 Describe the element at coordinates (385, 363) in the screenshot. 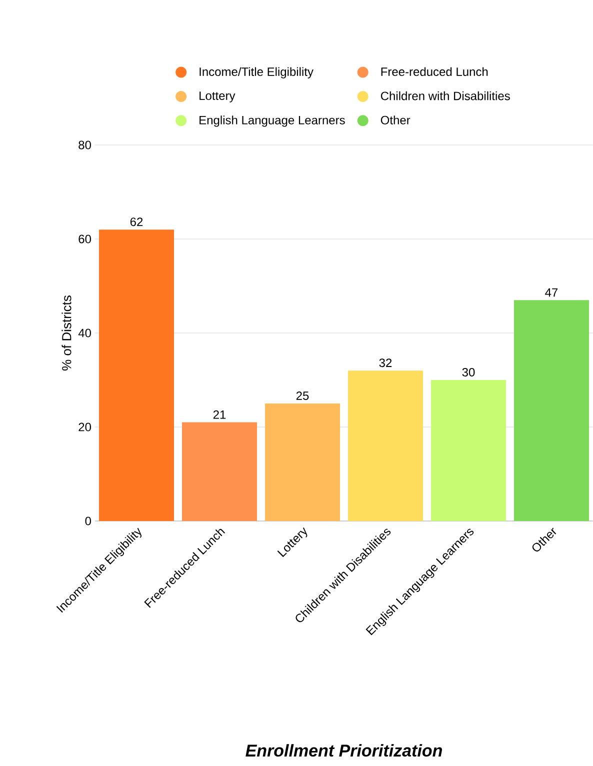

I see `data-label: 32` at that location.